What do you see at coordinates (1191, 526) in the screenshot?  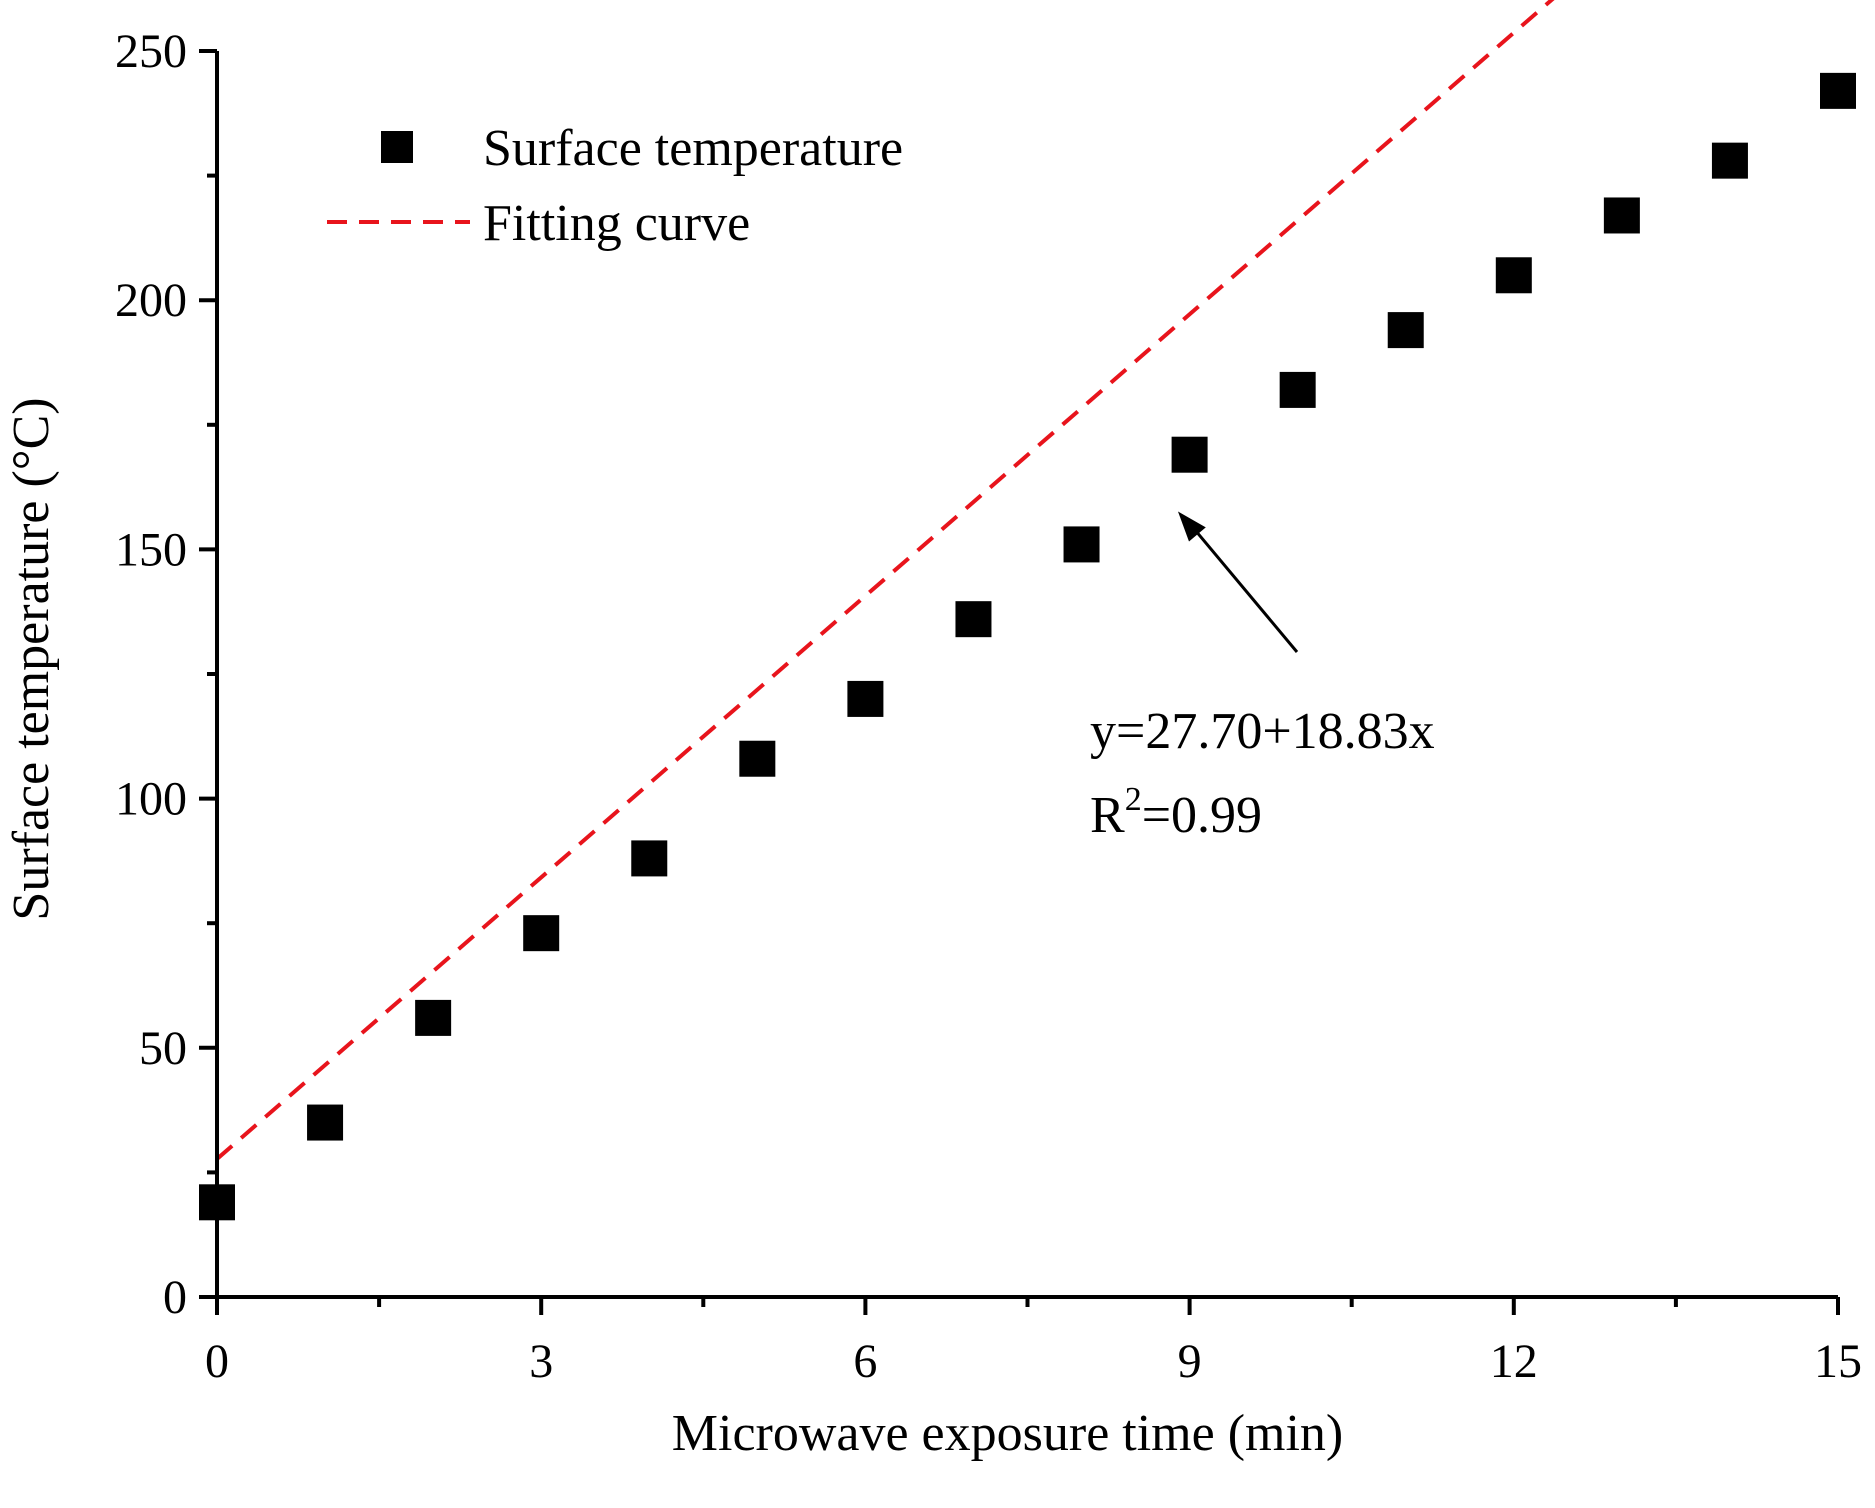 I see `annotation-arrow-head` at bounding box center [1191, 526].